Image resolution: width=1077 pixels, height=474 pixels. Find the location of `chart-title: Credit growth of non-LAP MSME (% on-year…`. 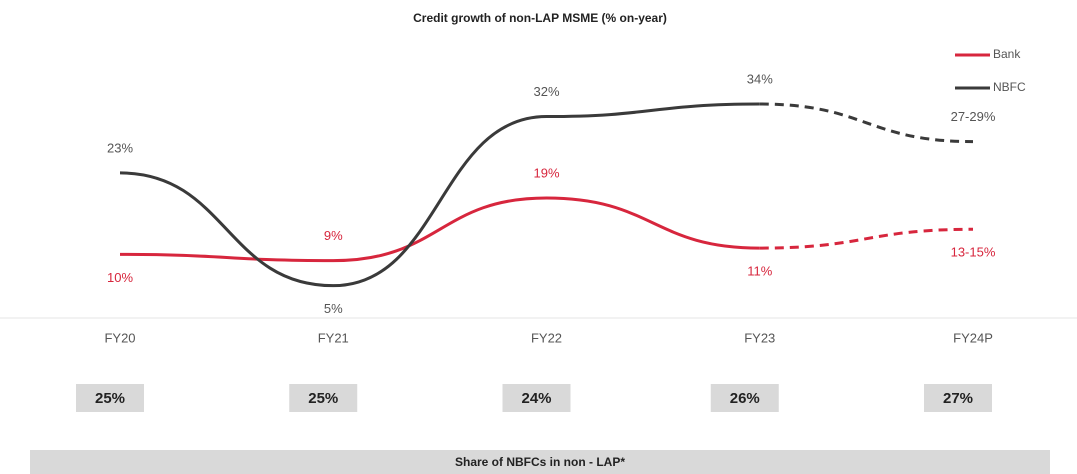

chart-title: Credit growth of non-LAP MSME (% on-year… is located at coordinates (540, 18).